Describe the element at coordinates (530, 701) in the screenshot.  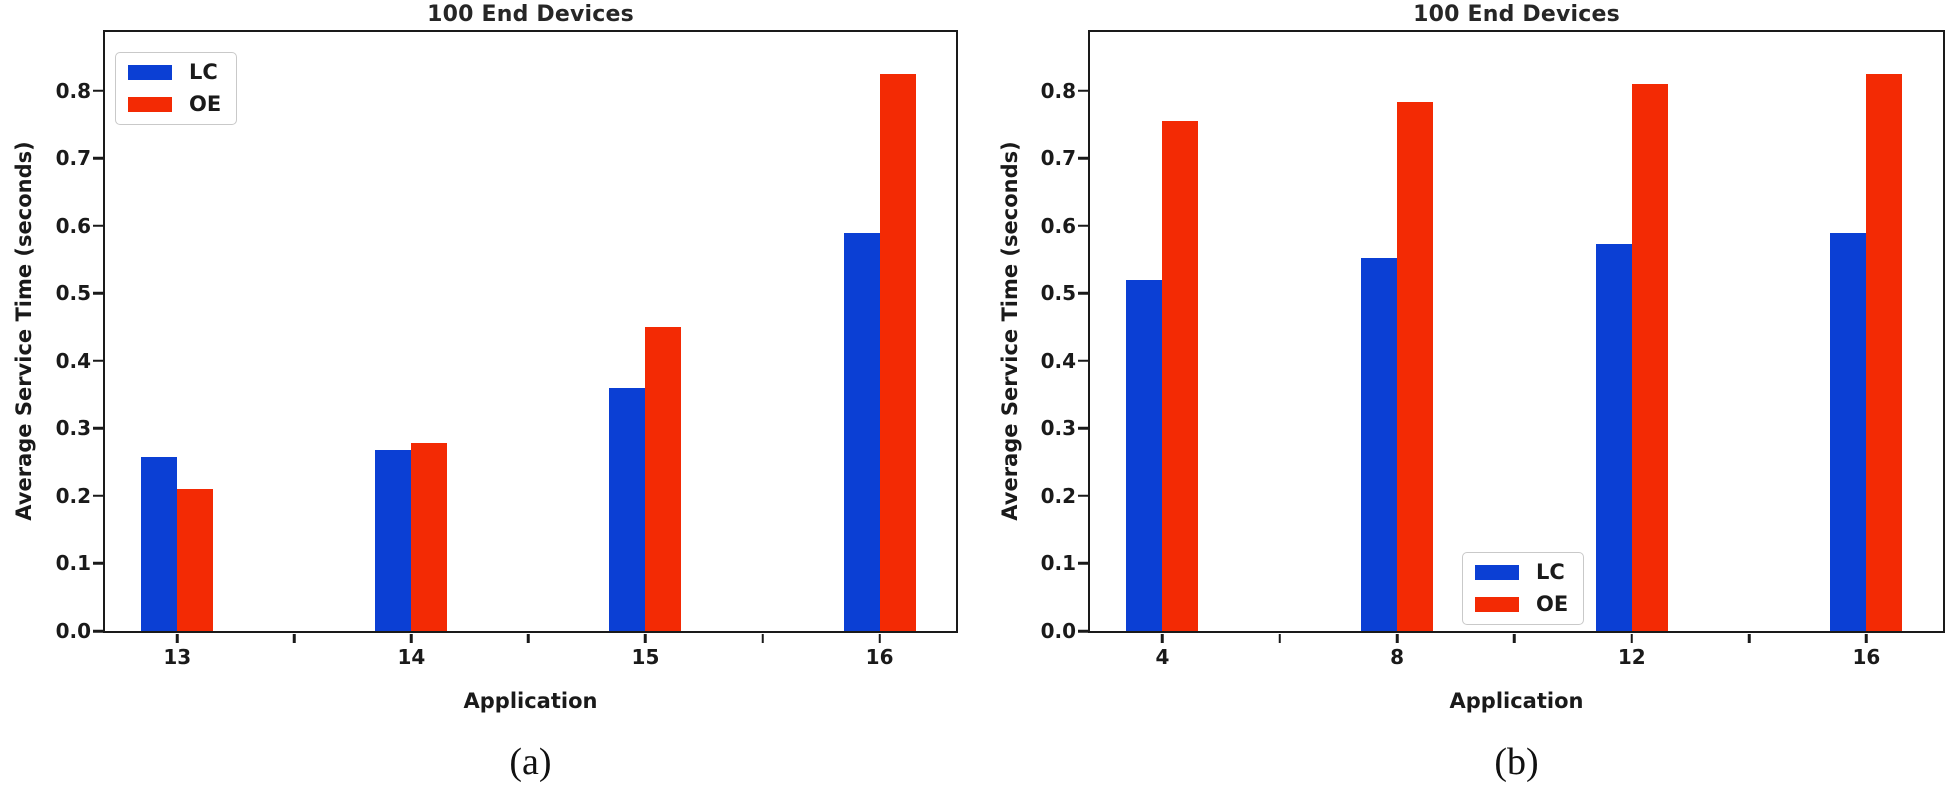
I see `chart-a-x-axis-label: Application` at that location.